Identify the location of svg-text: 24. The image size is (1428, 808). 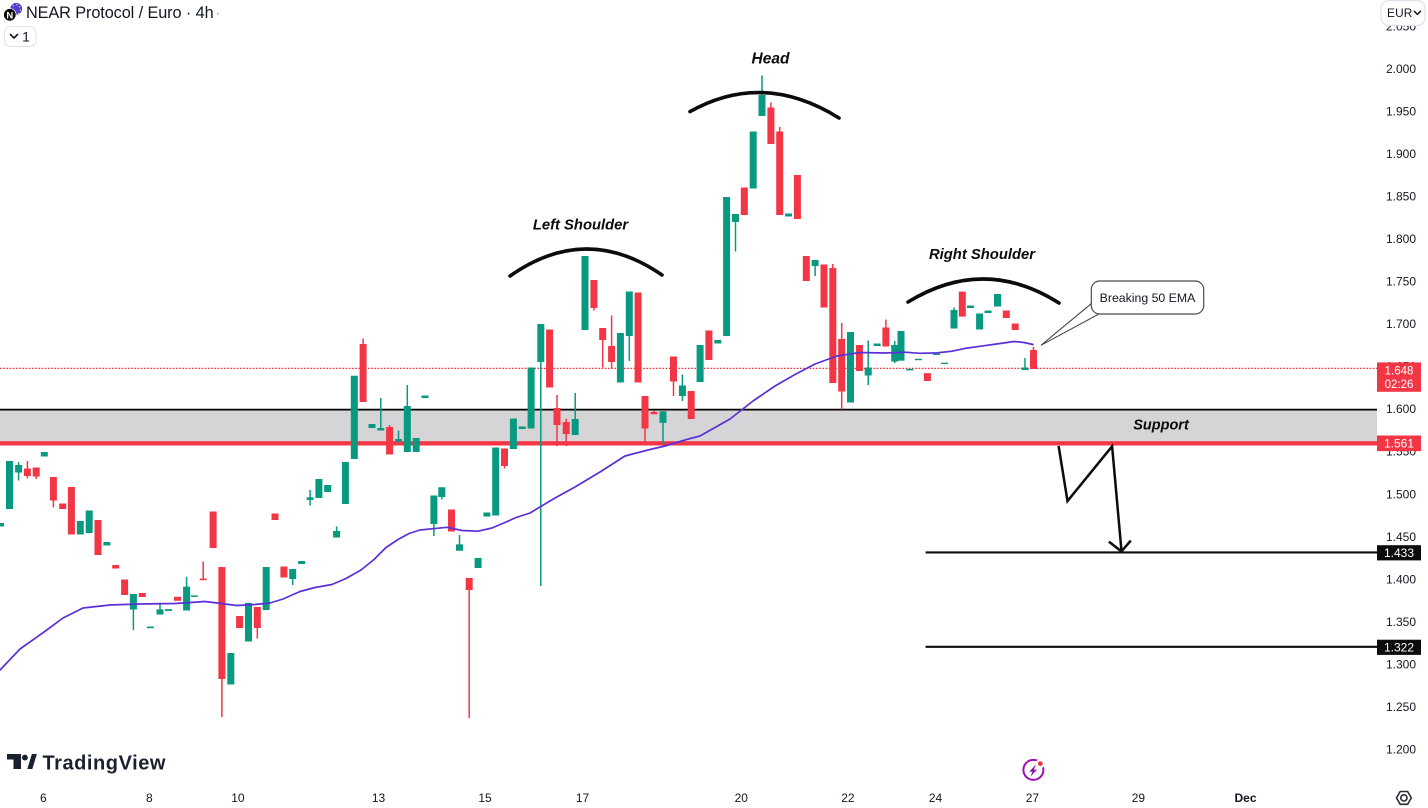
(936, 798).